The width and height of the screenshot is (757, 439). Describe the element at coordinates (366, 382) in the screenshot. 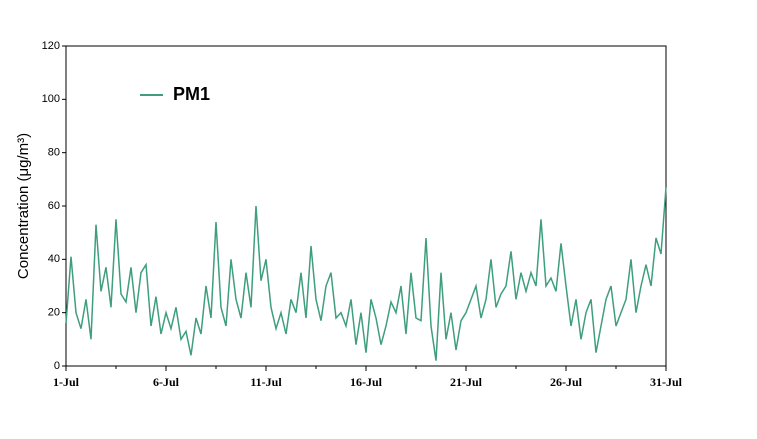

I see `x-tick-label: 16-Jul` at that location.